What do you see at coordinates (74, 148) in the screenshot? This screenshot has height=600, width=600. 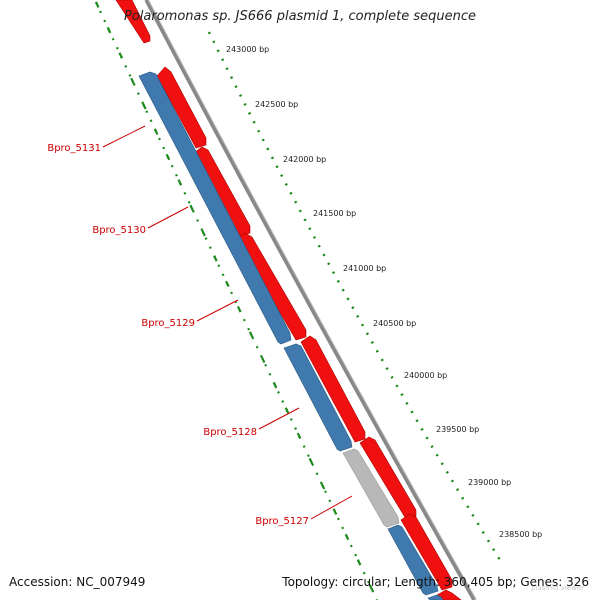 I see `gene-label: Bpro_5131` at bounding box center [74, 148].